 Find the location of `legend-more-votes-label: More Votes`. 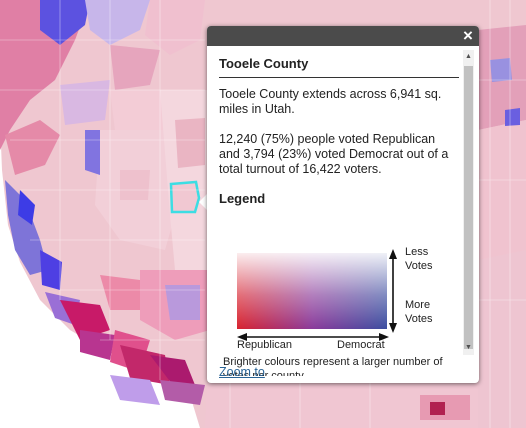

legend-more-votes-label: More Votes is located at coordinates (419, 312).